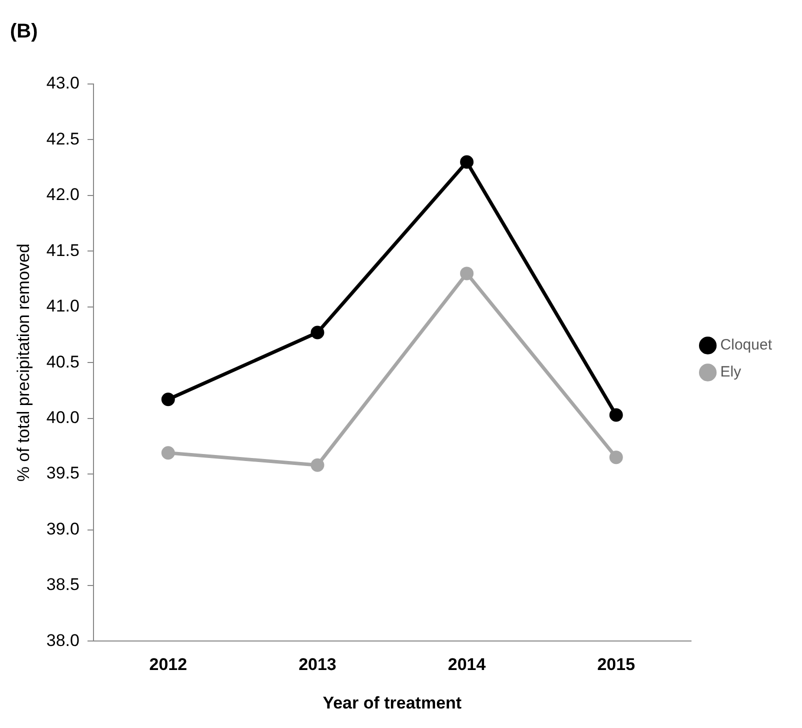 The image size is (802, 728). I want to click on y-tick-label: 42.0, so click(63, 194).